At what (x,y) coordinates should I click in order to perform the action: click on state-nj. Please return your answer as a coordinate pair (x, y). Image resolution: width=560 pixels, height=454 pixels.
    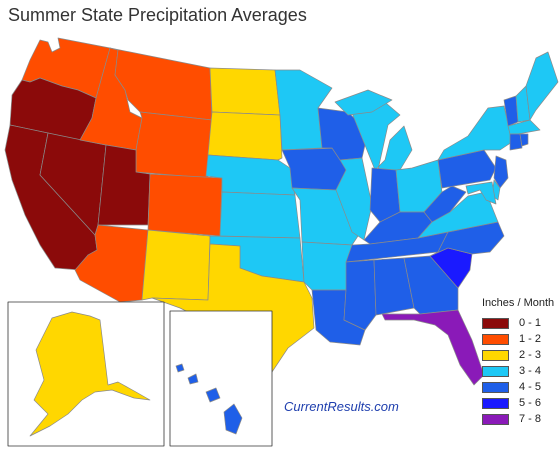
    Looking at the image, I should click on (501, 172).